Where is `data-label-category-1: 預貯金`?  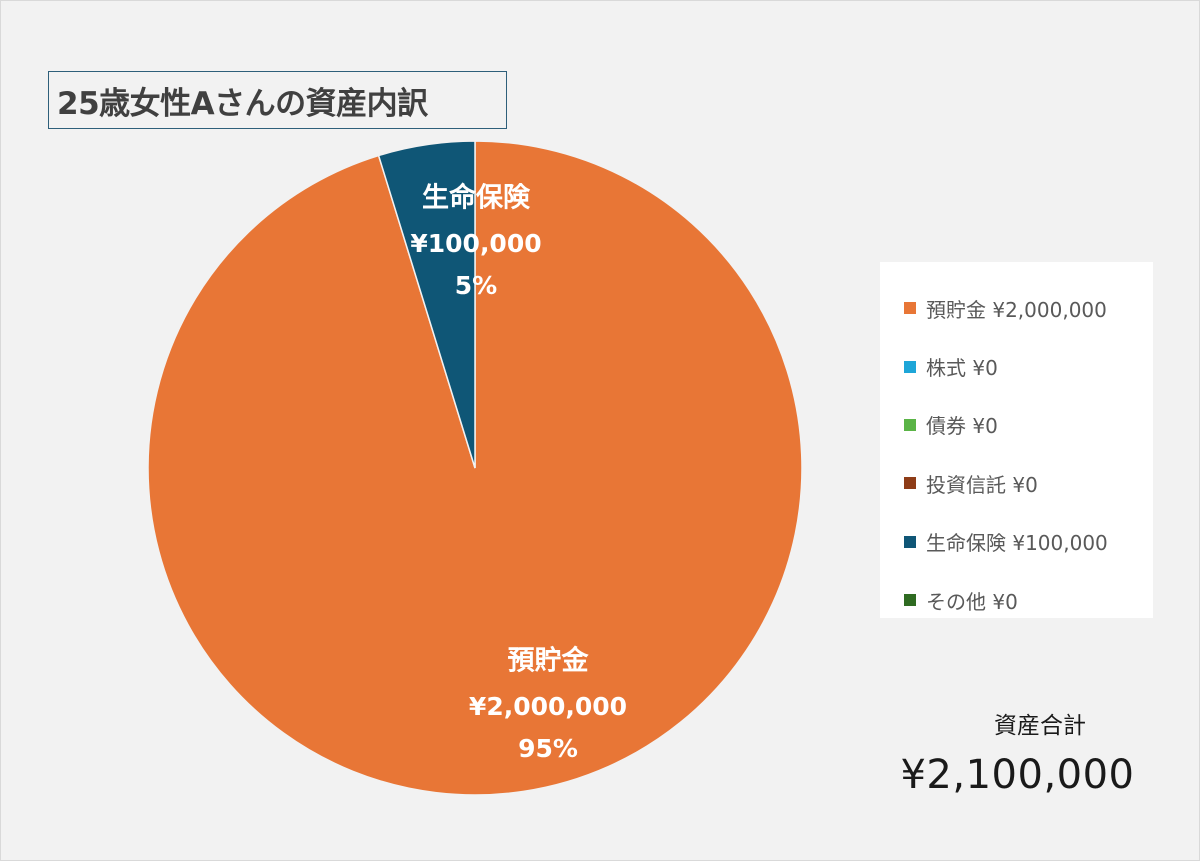
data-label-category-1: 預貯金 is located at coordinates (549, 661).